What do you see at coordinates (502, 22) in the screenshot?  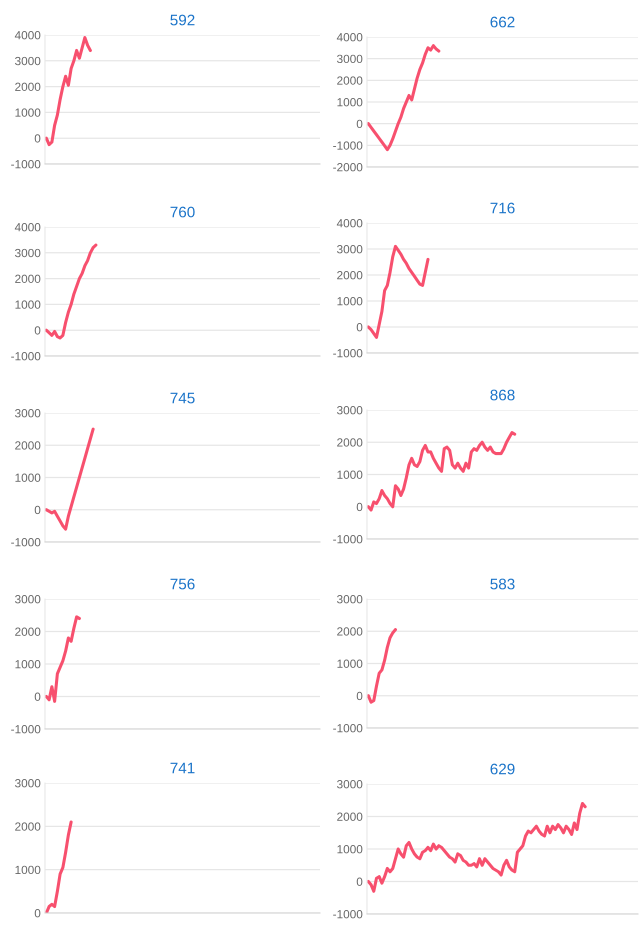 I see `chart-title: 662` at bounding box center [502, 22].